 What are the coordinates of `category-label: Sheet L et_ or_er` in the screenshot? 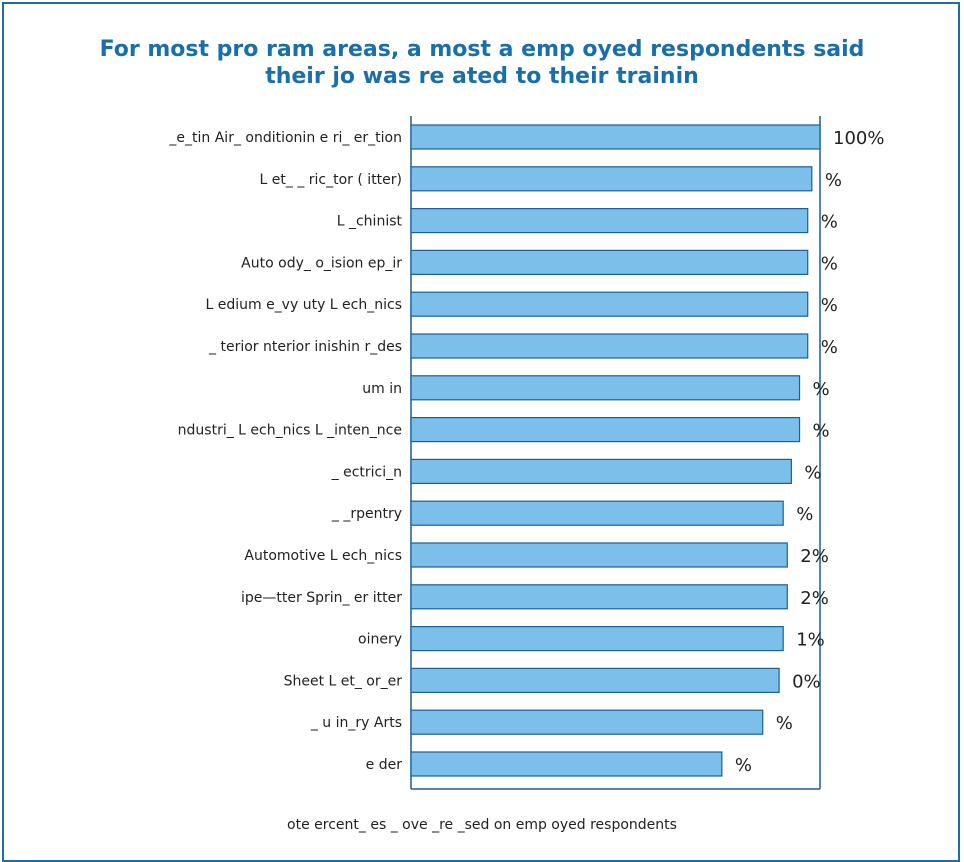 It's located at (343, 681).